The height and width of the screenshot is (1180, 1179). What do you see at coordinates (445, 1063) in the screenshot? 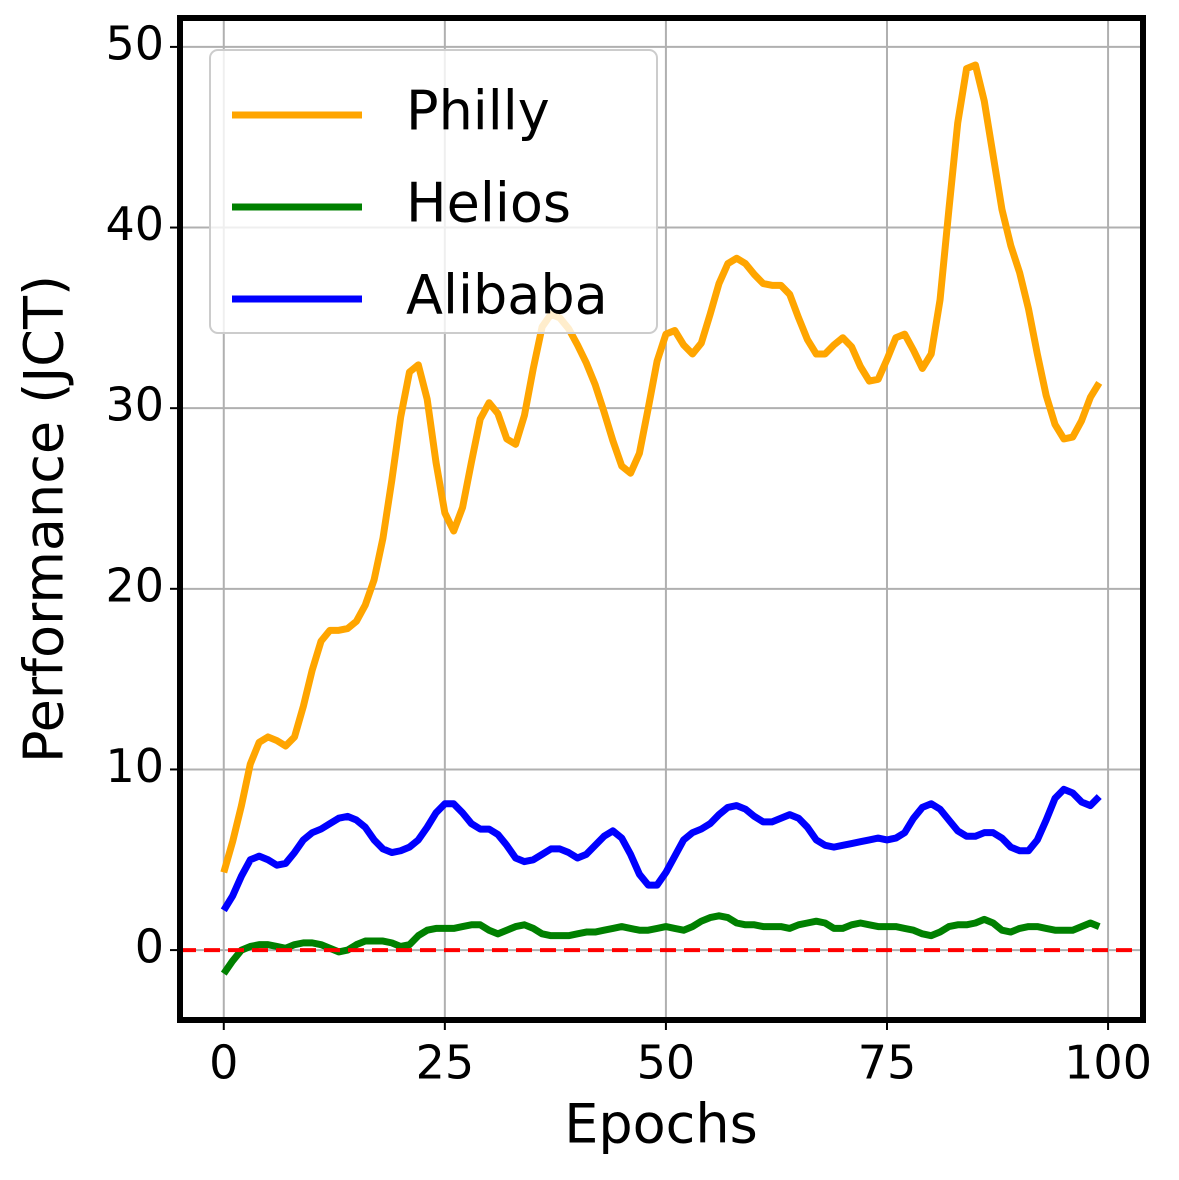
I see `x-tick-label: 25` at bounding box center [445, 1063].